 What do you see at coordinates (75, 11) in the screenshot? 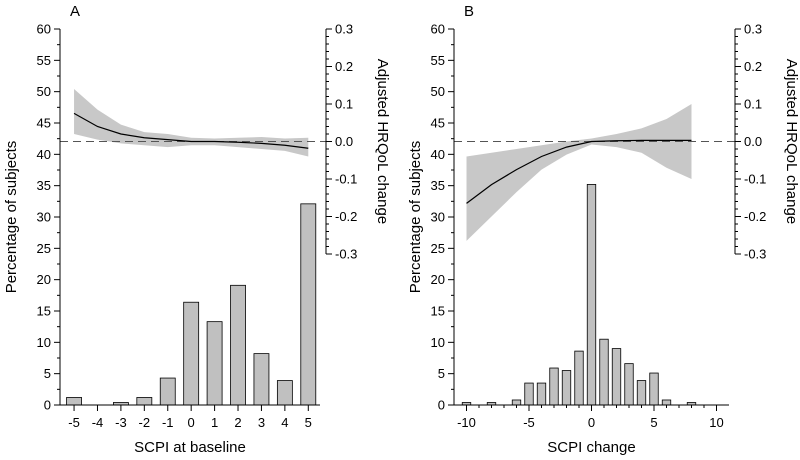
I see `panel-label: A` at bounding box center [75, 11].